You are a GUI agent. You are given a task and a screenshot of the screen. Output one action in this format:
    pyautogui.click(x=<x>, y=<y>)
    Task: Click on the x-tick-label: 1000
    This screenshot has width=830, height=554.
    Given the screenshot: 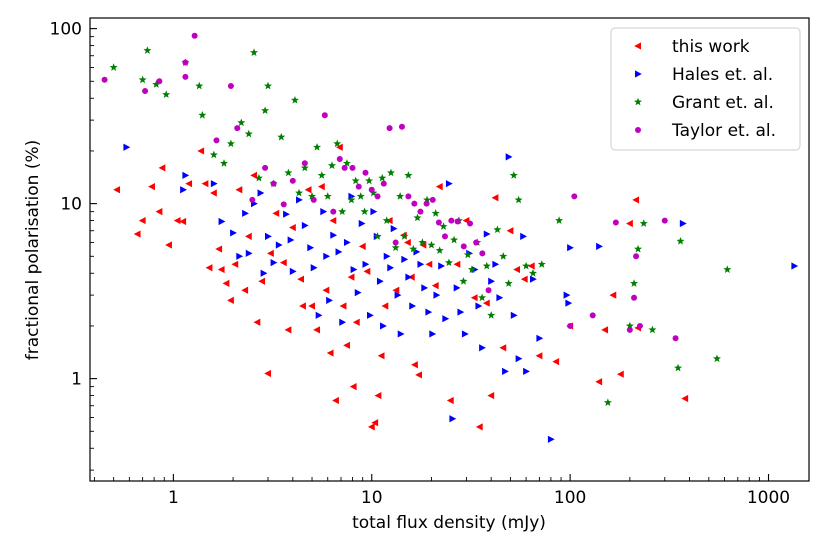 What is the action you would take?
    pyautogui.click(x=768, y=498)
    